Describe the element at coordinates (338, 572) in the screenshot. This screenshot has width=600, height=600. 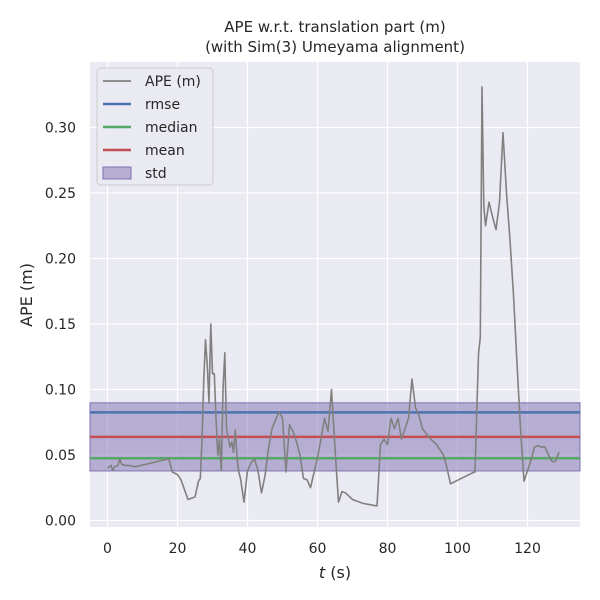
I see `x-axis-label-unit: (s)` at that location.